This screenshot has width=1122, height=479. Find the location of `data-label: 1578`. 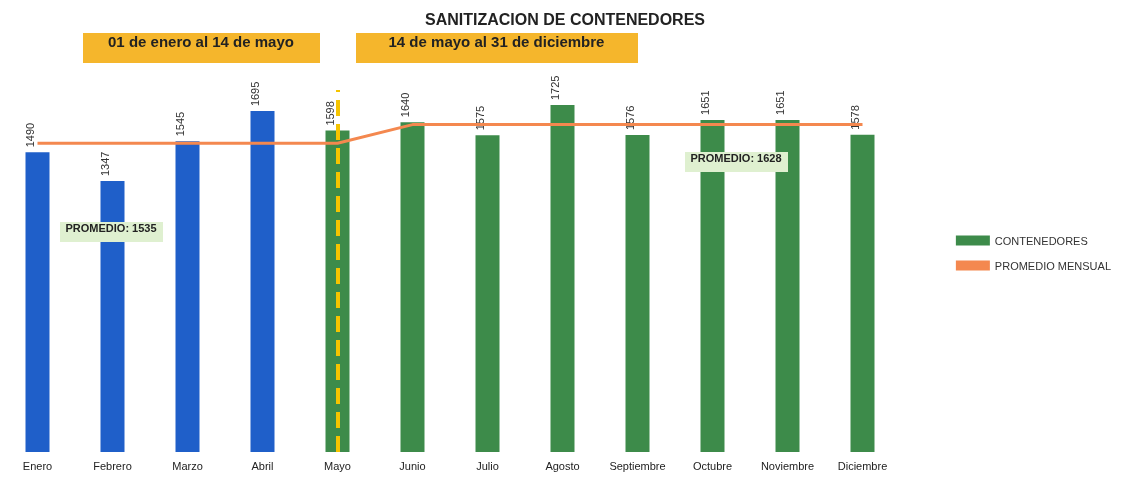

data-label: 1578 is located at coordinates (854, 117).